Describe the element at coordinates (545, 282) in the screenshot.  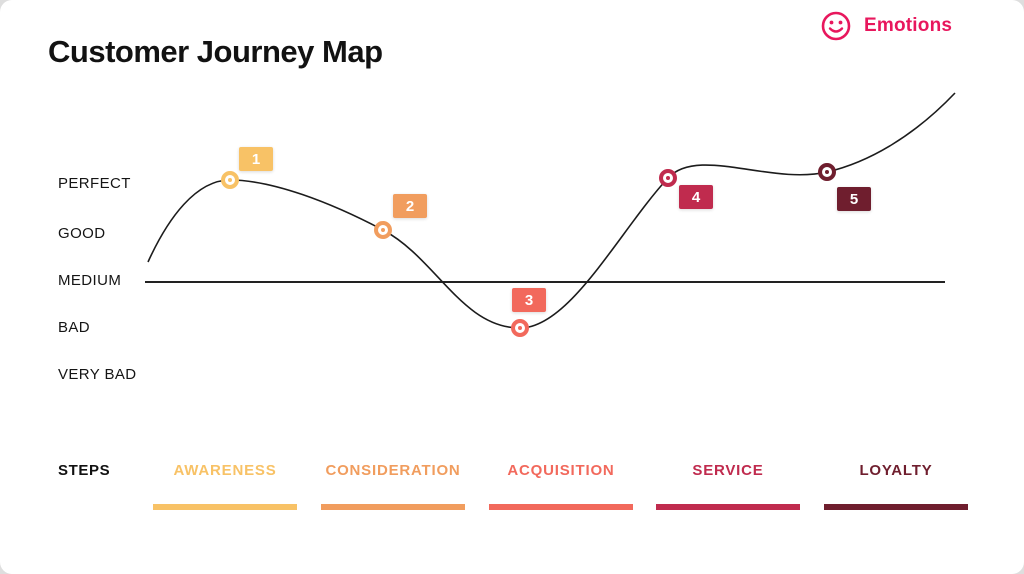
I see `medium-baseline` at that location.